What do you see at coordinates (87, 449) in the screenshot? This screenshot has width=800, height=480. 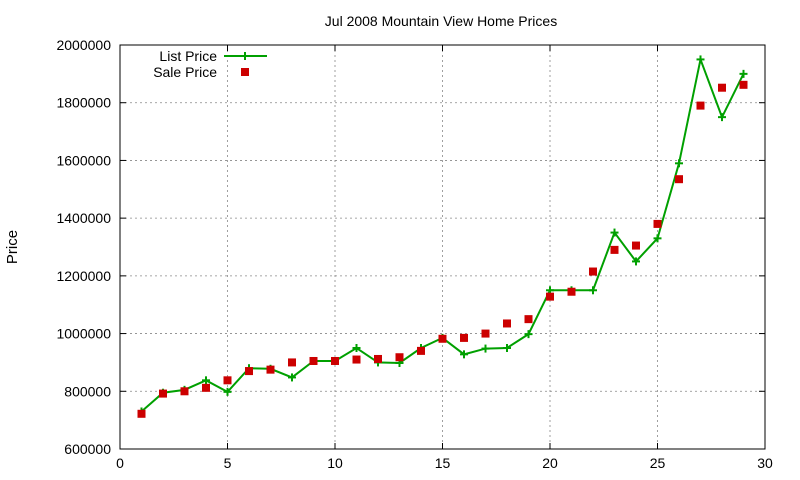 I see `y-tick-label: 600000` at bounding box center [87, 449].